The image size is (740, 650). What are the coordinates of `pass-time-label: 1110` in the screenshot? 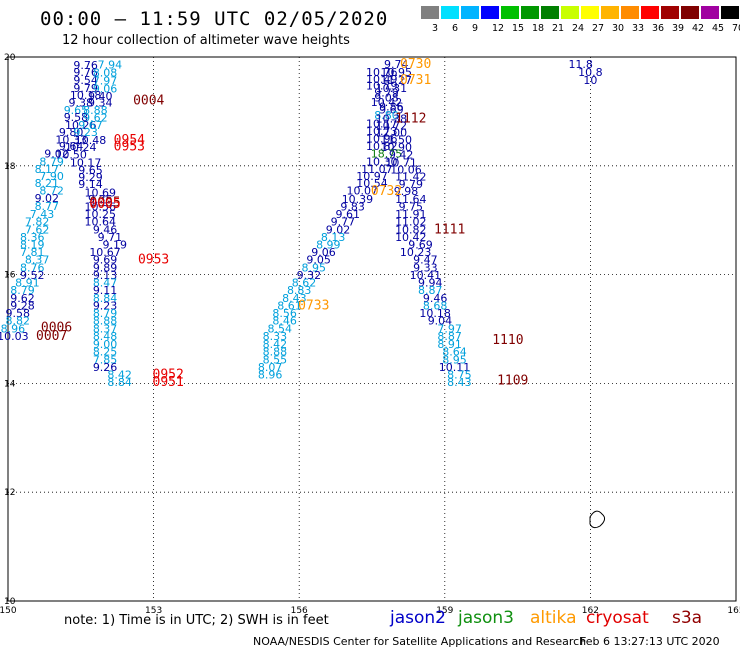 It's located at (507, 340).